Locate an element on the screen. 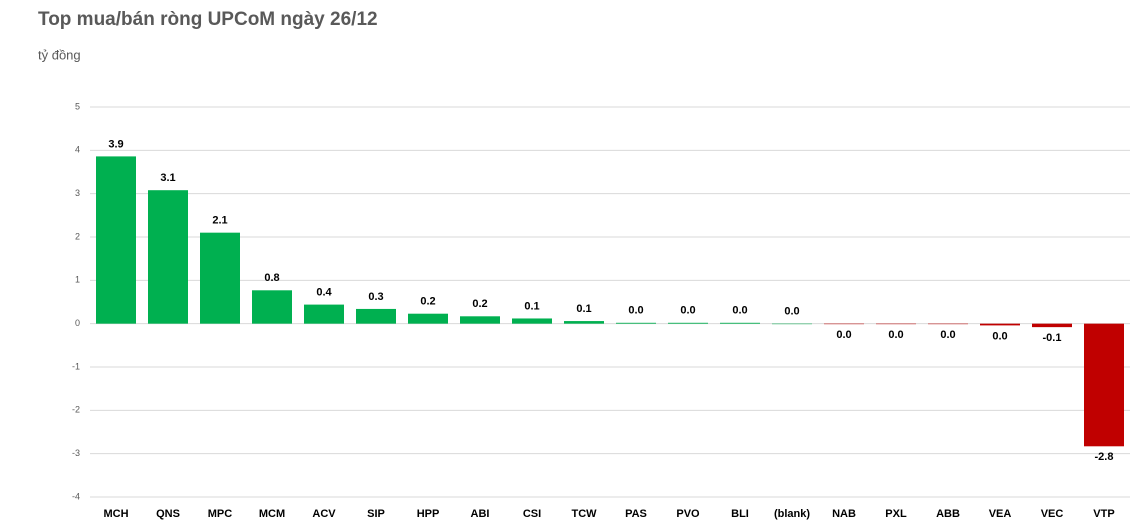  x-tick-label: CSI is located at coordinates (532, 514).